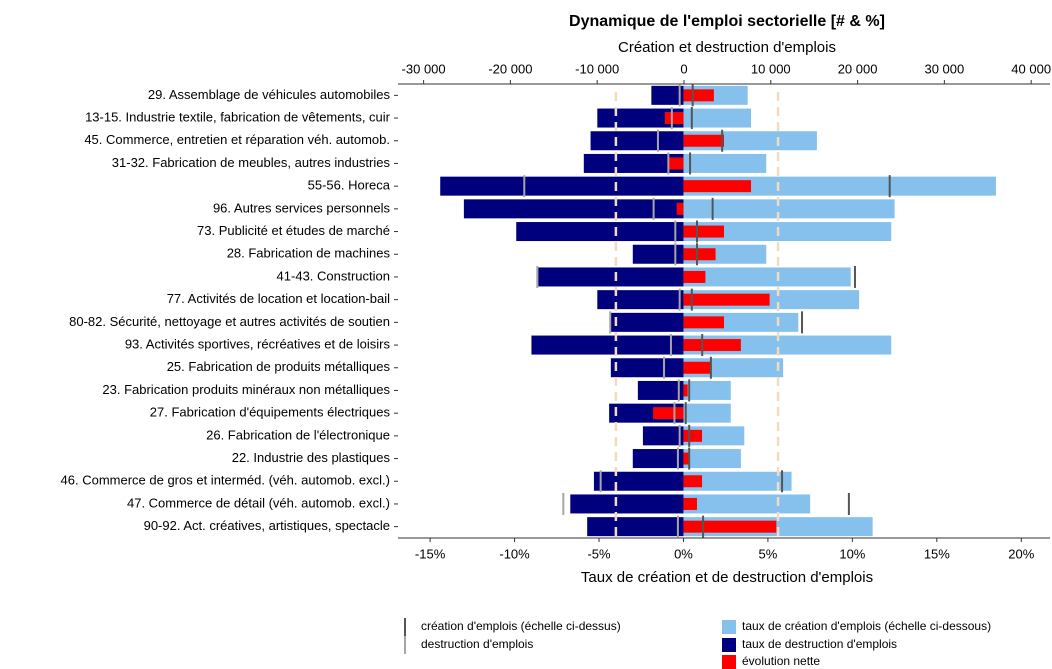 The width and height of the screenshot is (1052, 669). What do you see at coordinates (302, 207) in the screenshot?
I see `y-tick-label: 96. Autres services personnels` at bounding box center [302, 207].